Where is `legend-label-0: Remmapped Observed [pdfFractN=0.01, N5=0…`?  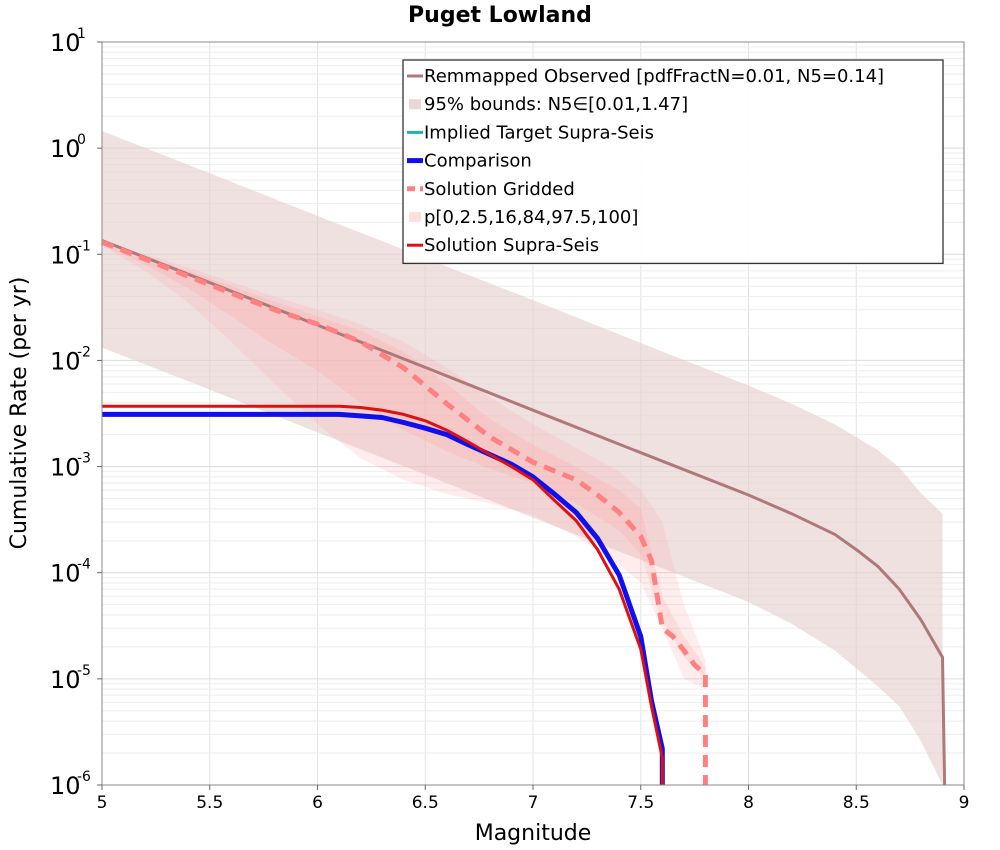
legend-label-0: Remmapped Observed [pdfFractN=0.01, N5=0… is located at coordinates (654, 76).